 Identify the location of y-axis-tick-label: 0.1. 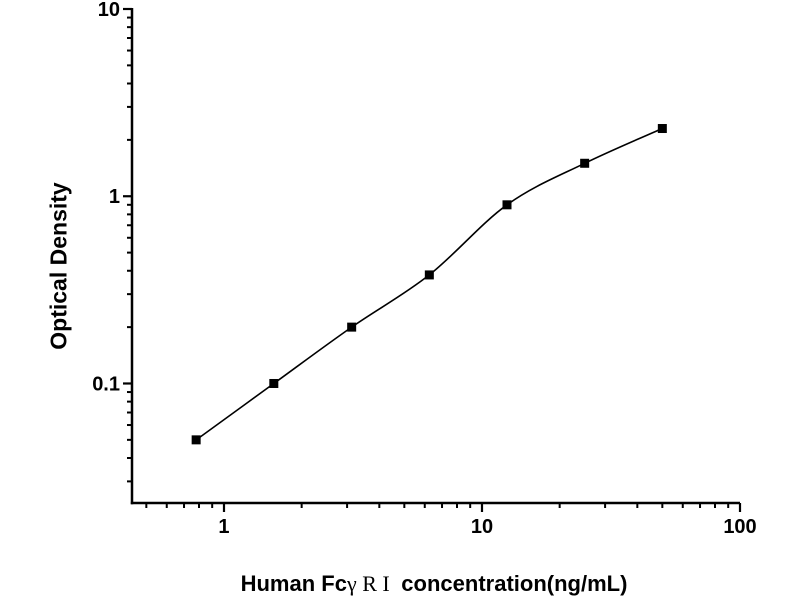
(106, 384).